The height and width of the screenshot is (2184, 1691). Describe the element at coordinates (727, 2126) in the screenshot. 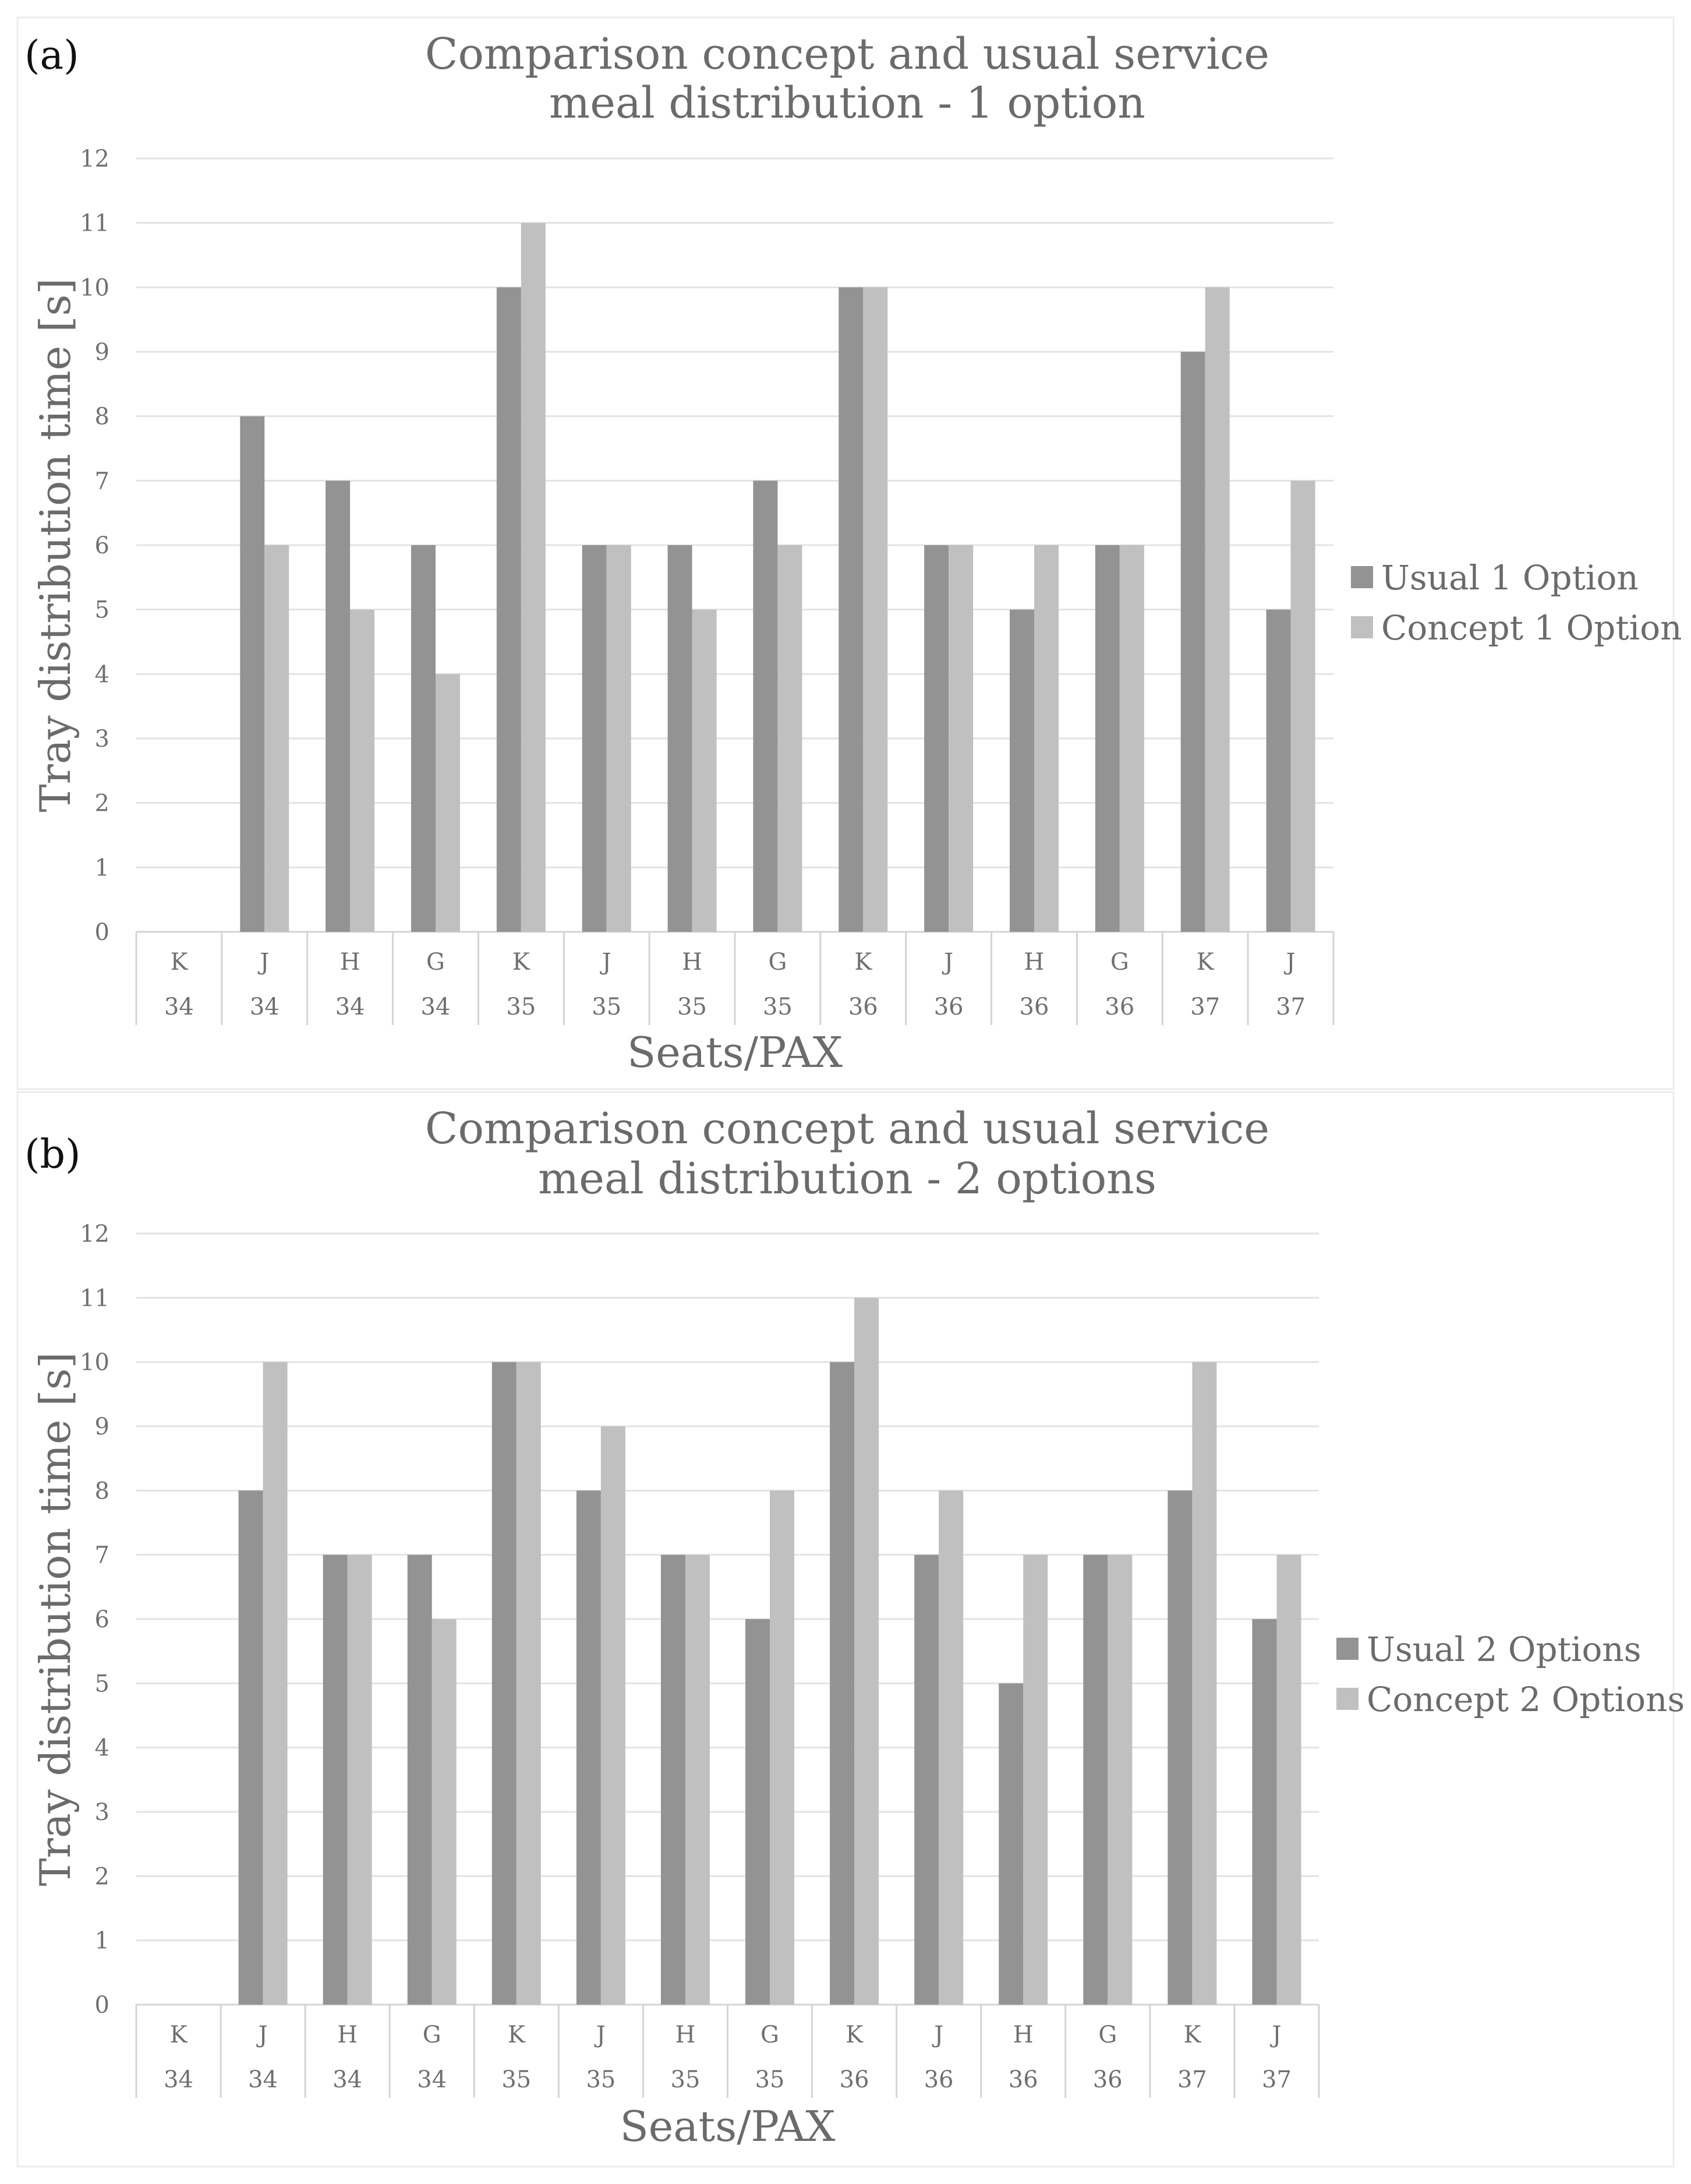

I see `x-axis-title: Seats/PAX` at that location.